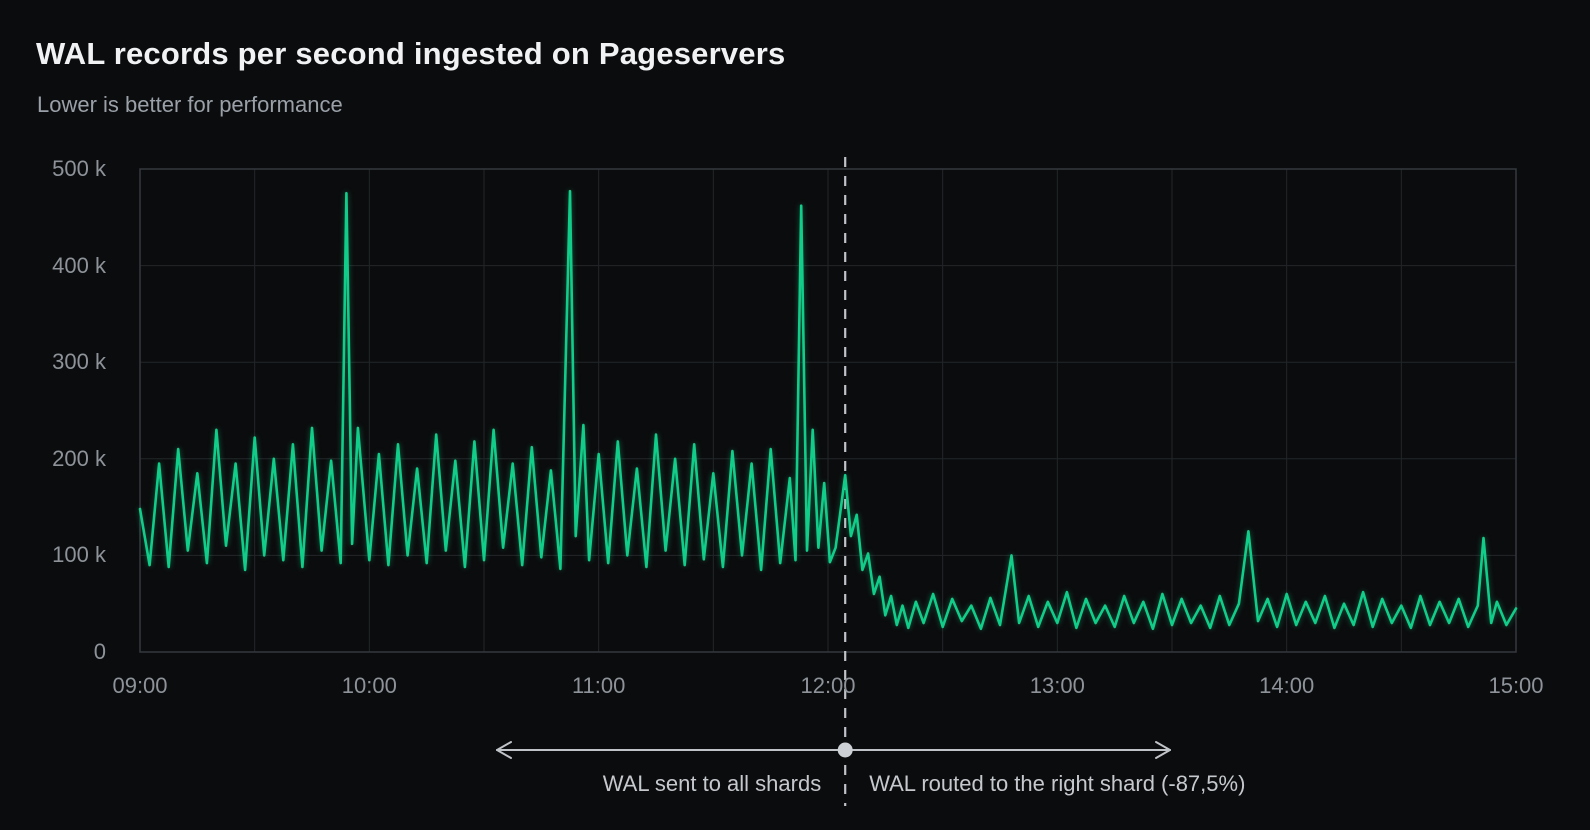 The height and width of the screenshot is (830, 1590). What do you see at coordinates (712, 783) in the screenshot?
I see `annotation-label-before: WAL sent to all shards` at bounding box center [712, 783].